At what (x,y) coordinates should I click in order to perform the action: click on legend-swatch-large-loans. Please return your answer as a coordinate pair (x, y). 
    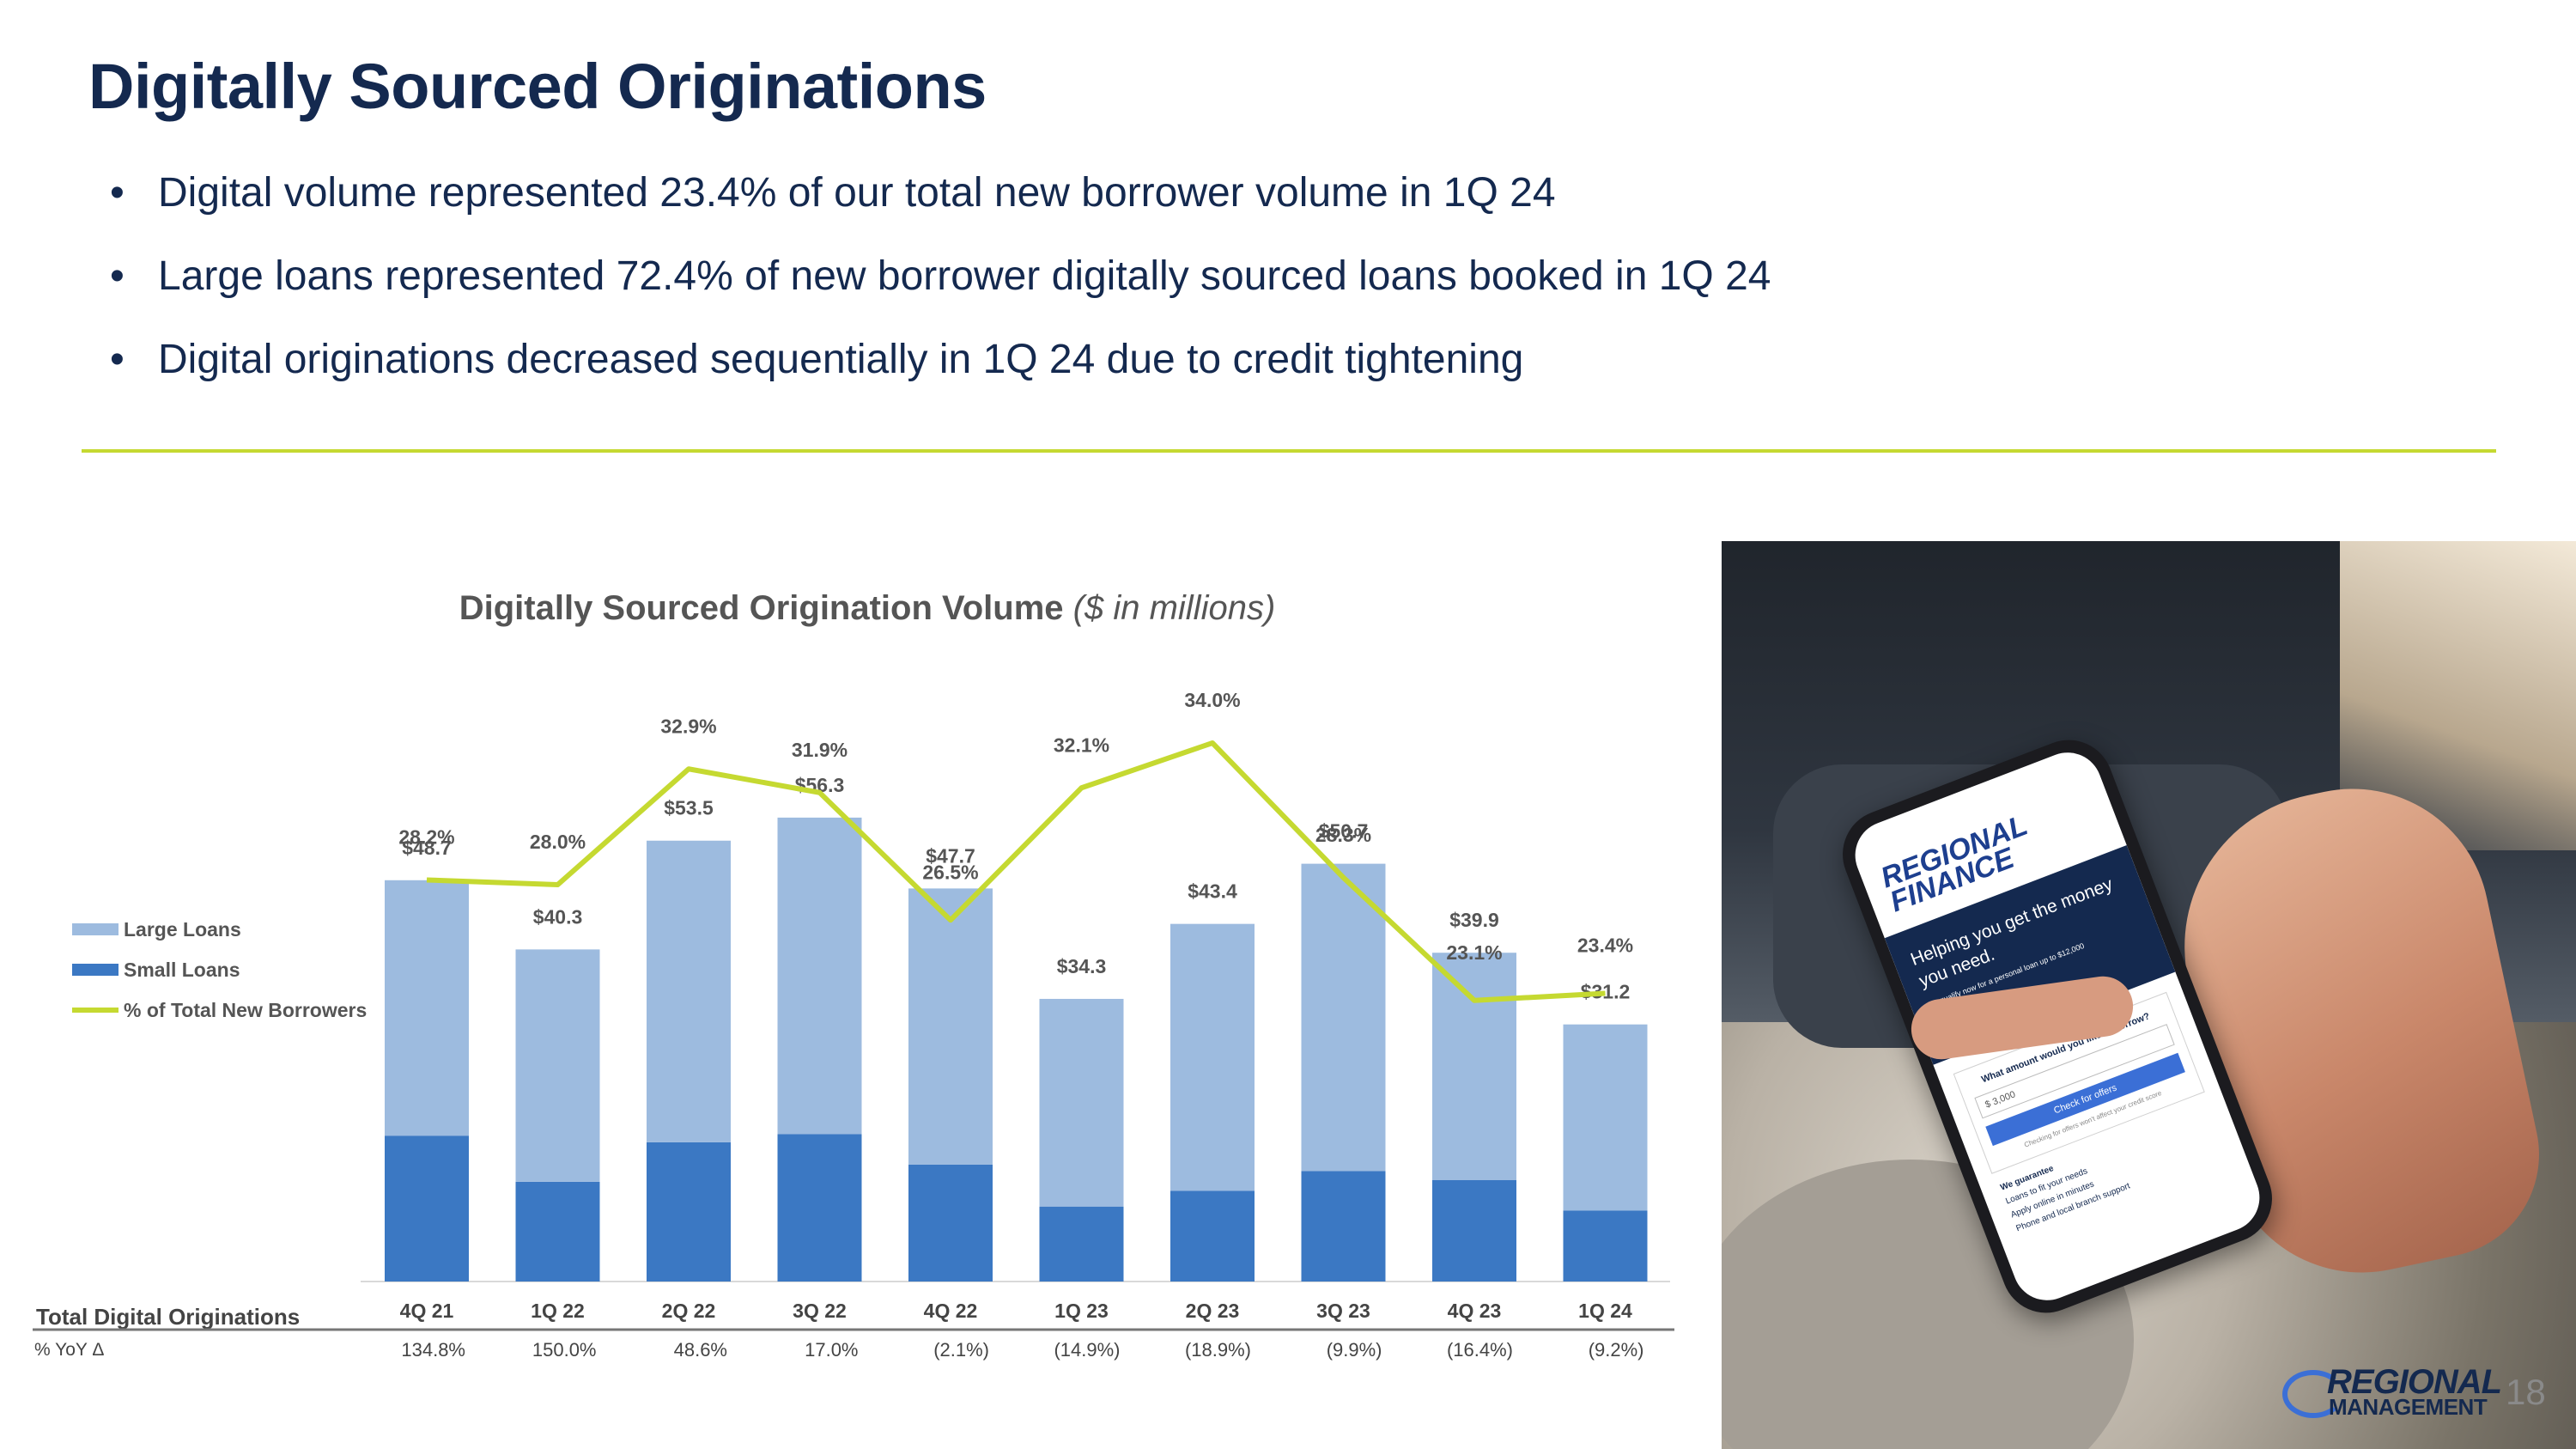
    Looking at the image, I should click on (95, 929).